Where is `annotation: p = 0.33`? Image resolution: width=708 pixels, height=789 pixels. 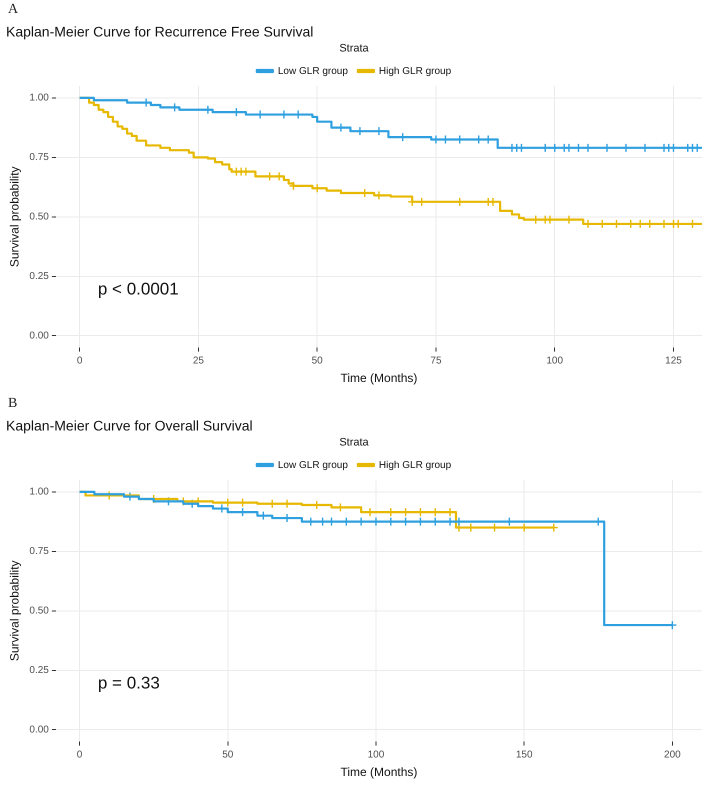 annotation: p = 0.33 is located at coordinates (129, 683).